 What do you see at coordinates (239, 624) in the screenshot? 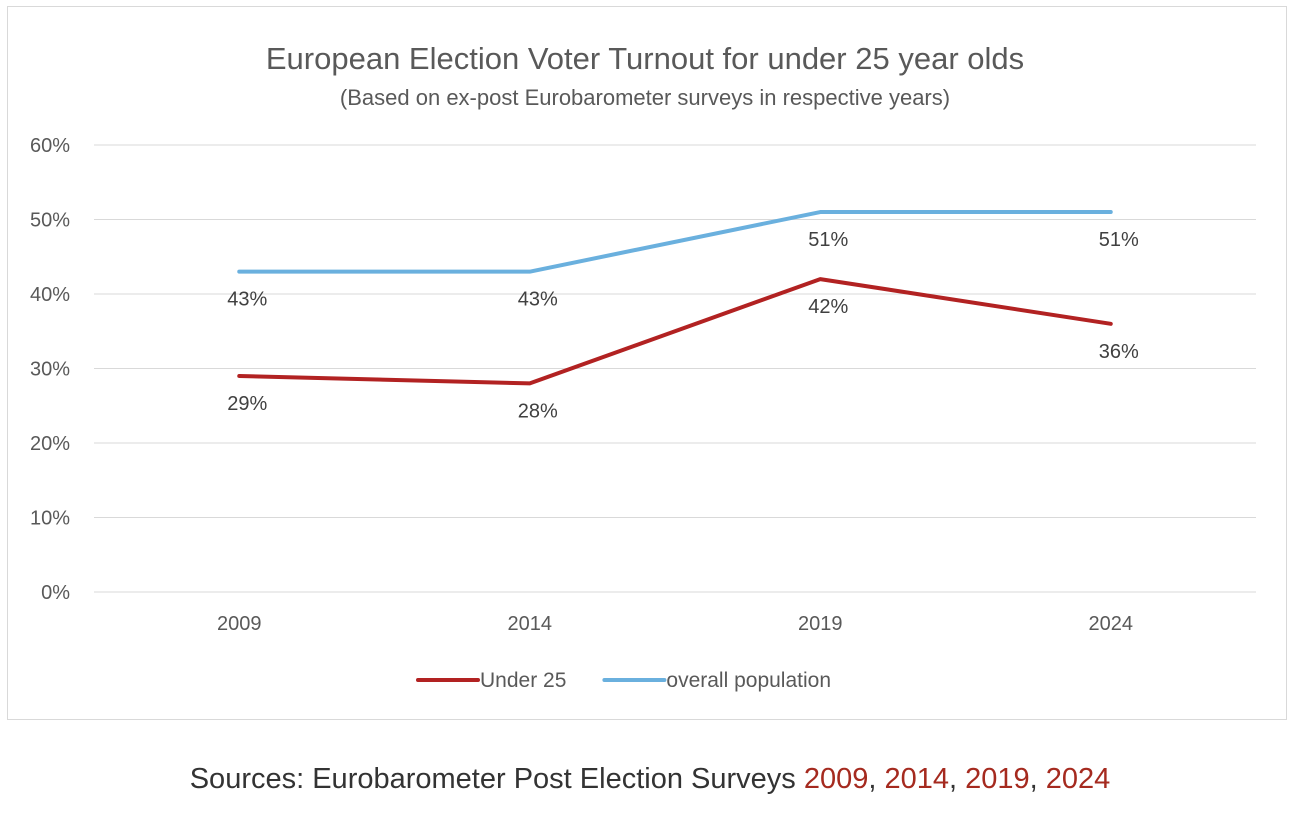
I see `x-tick-label: 2009` at bounding box center [239, 624].